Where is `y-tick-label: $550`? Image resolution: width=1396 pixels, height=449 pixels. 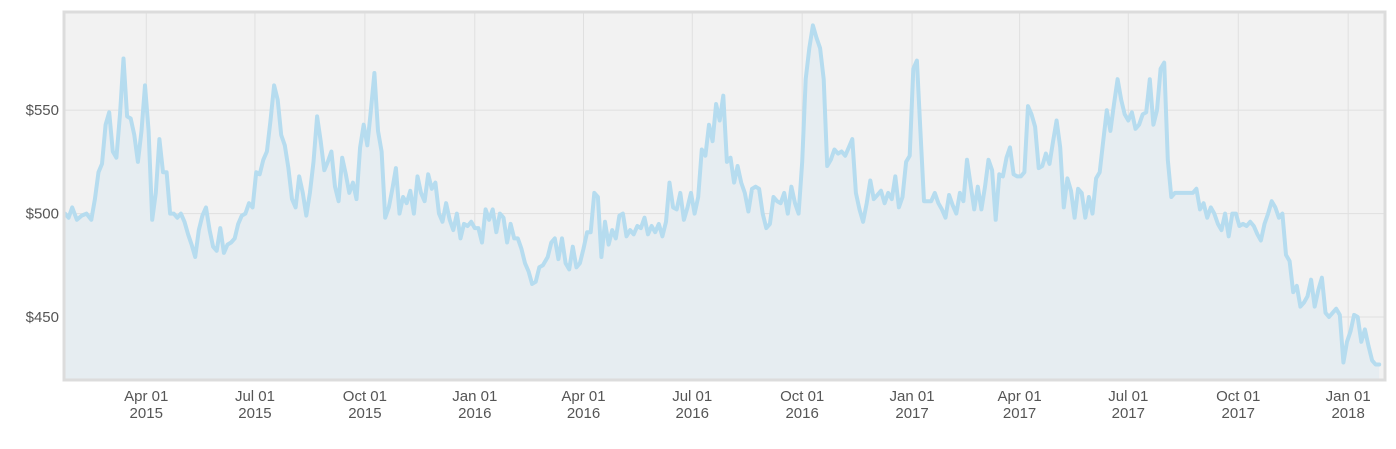 y-tick-label: $550 is located at coordinates (42, 110).